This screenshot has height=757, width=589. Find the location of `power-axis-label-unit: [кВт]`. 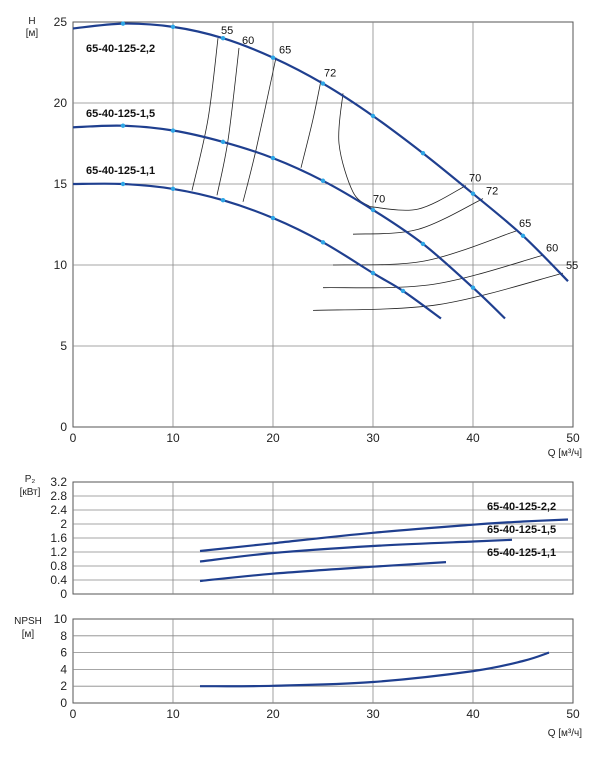

power-axis-label-unit: [кВт] is located at coordinates (30, 492).